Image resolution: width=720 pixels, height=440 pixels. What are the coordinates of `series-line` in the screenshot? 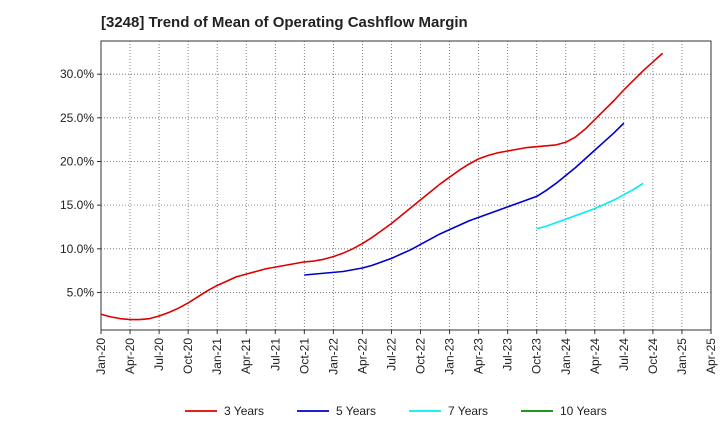 It's located at (590, 206).